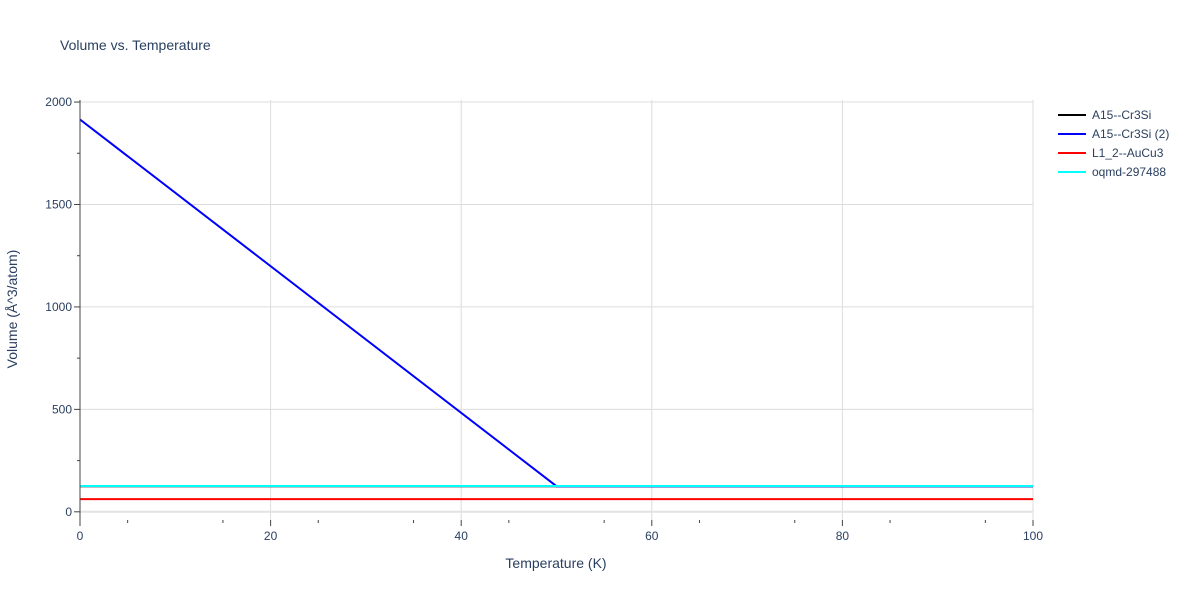  I want to click on y-tick-label: 2000, so click(58, 102).